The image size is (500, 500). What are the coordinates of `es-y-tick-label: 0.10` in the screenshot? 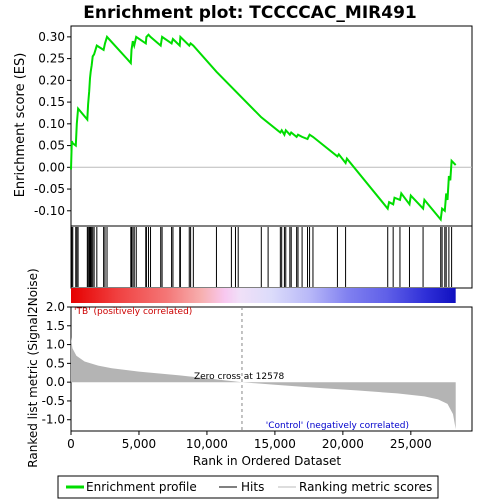 It's located at (51, 124).